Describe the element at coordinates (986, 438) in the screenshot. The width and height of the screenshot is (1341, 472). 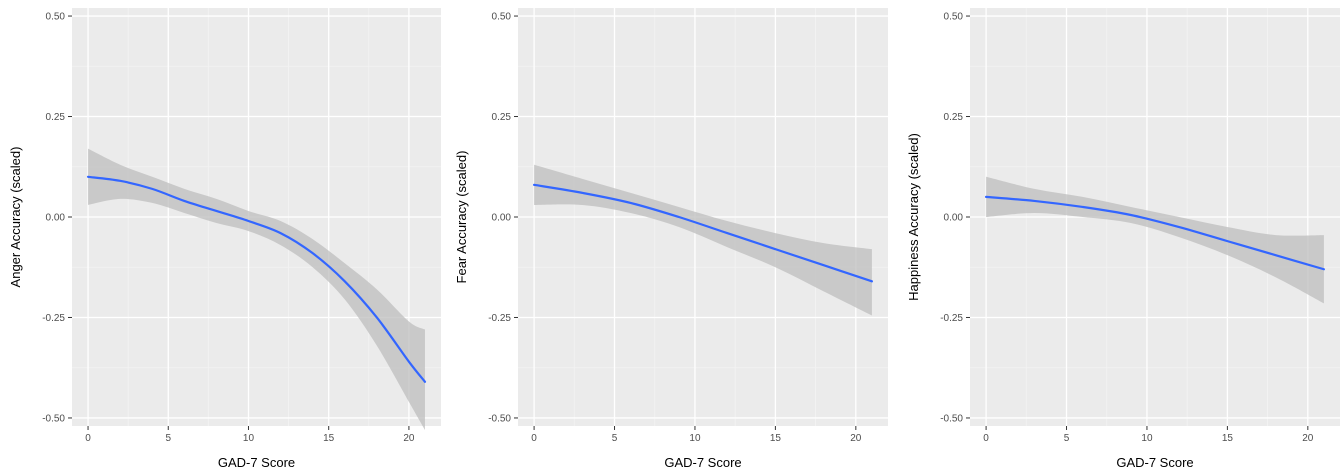
I see `happiness-x-tick-label: 0` at that location.